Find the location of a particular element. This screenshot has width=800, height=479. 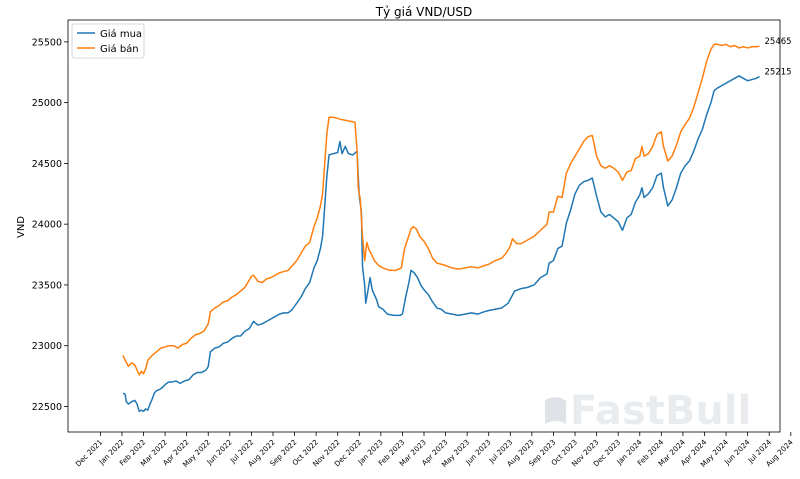

y-tick-label: 24000 is located at coordinates (47, 225).